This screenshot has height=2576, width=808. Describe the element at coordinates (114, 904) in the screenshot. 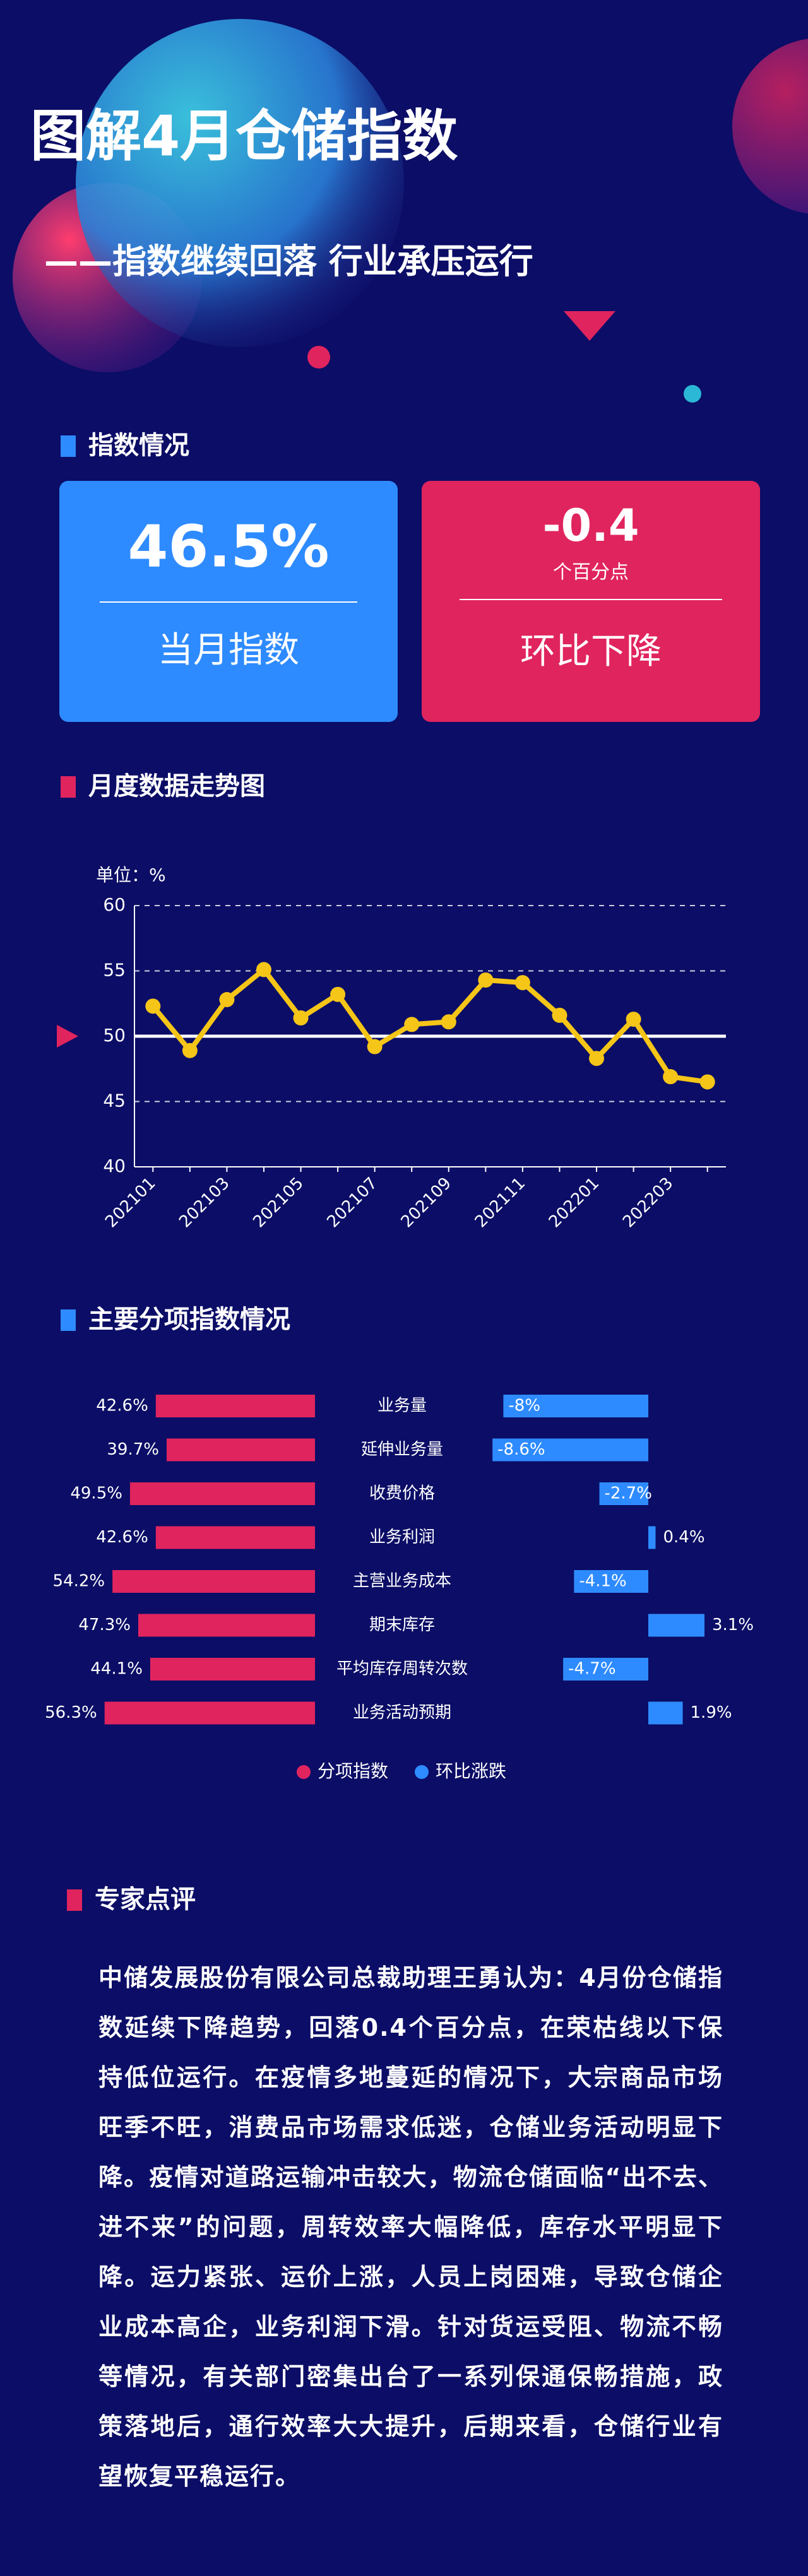

I see `y-tick-label: 60` at that location.